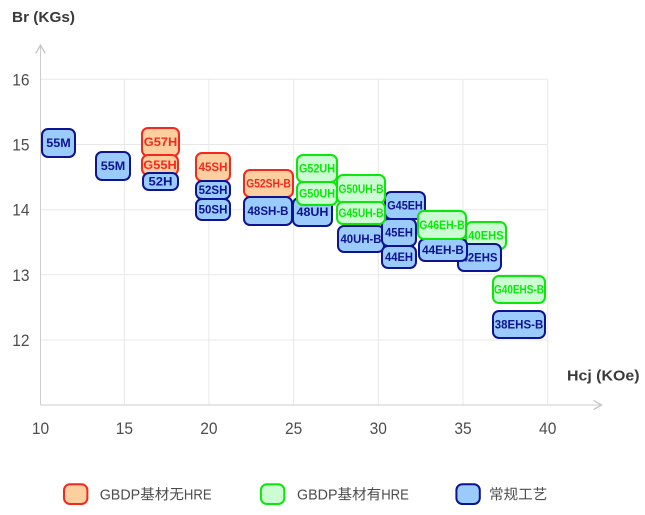  What do you see at coordinates (213, 191) in the screenshot?
I see `svg-text: 52SH` at bounding box center [213, 191].